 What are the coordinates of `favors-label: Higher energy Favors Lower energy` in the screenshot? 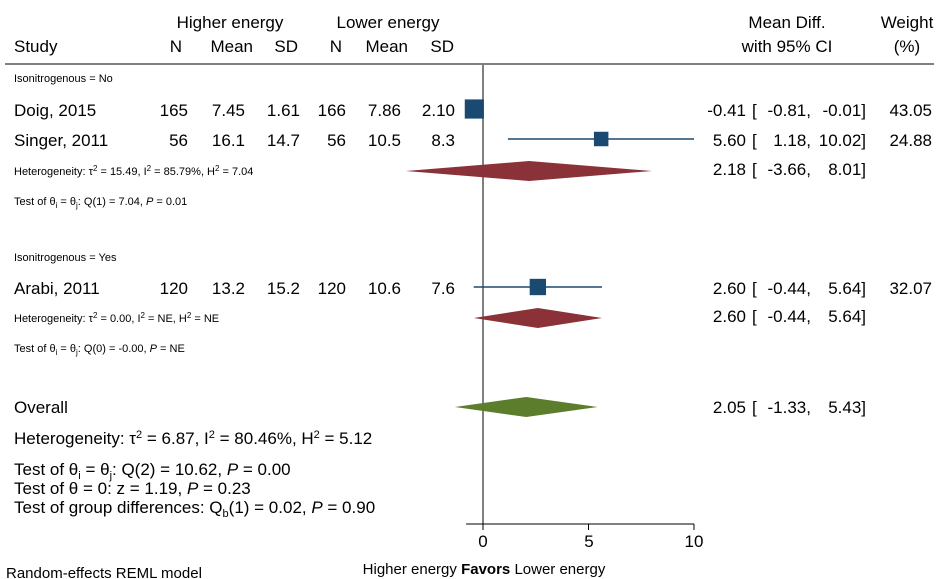 It's located at (484, 569).